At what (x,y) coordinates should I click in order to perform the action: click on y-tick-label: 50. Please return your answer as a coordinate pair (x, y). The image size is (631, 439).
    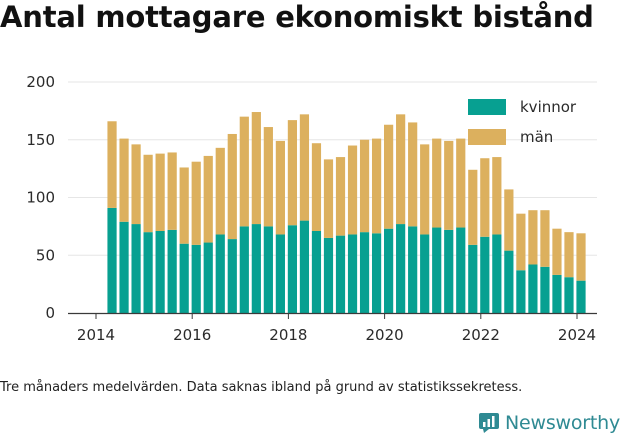
    Looking at the image, I should click on (45, 255).